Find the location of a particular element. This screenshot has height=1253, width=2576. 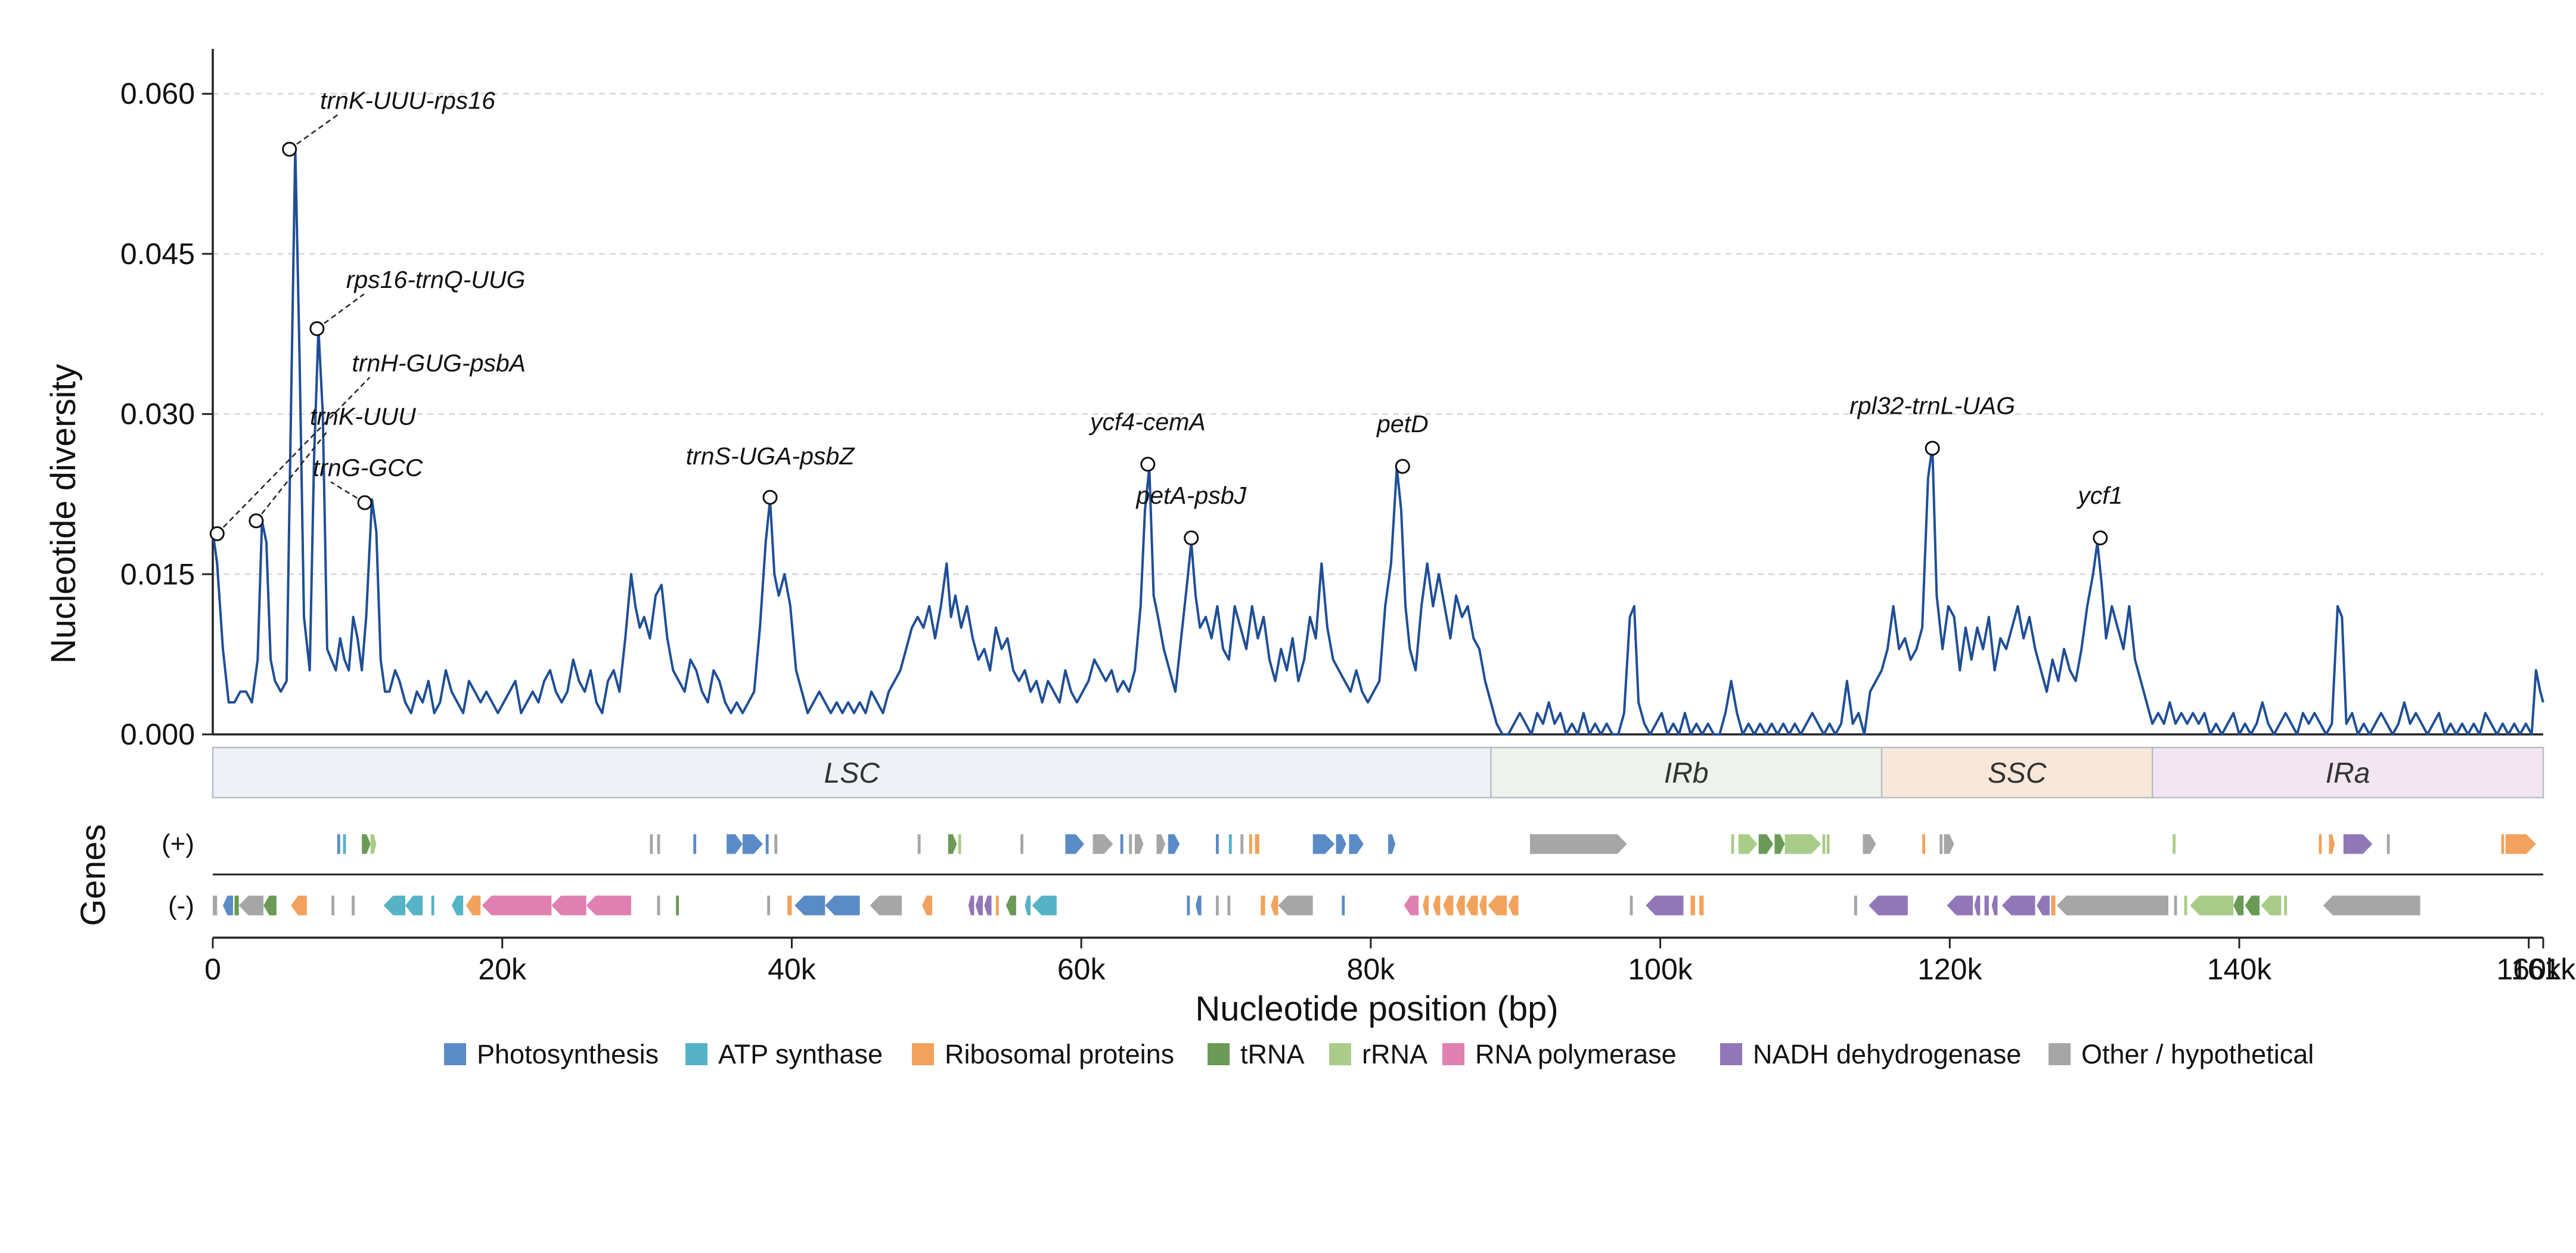

y-tick-label: 0.015 is located at coordinates (158, 574).